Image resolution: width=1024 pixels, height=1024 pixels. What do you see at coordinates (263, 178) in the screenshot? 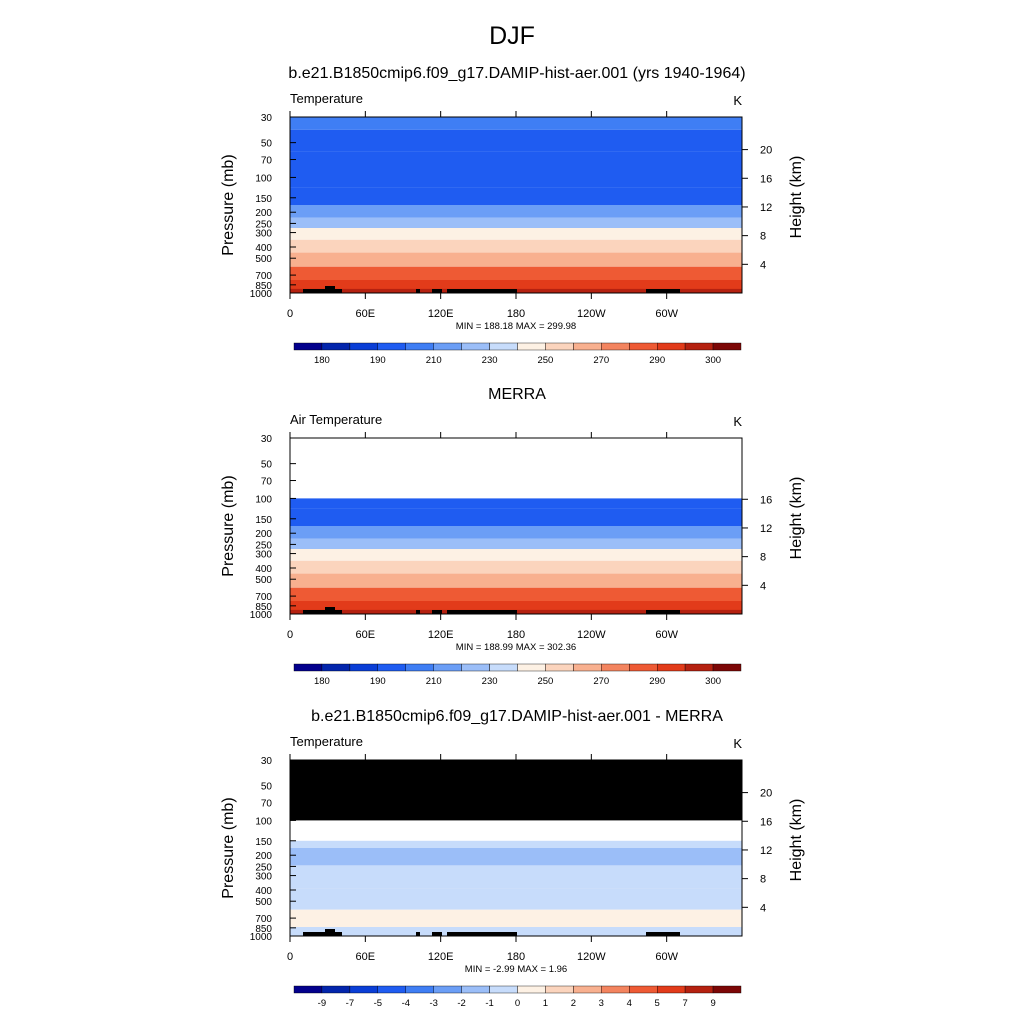
I see `panel1-y-tick-label: 100` at bounding box center [263, 178].